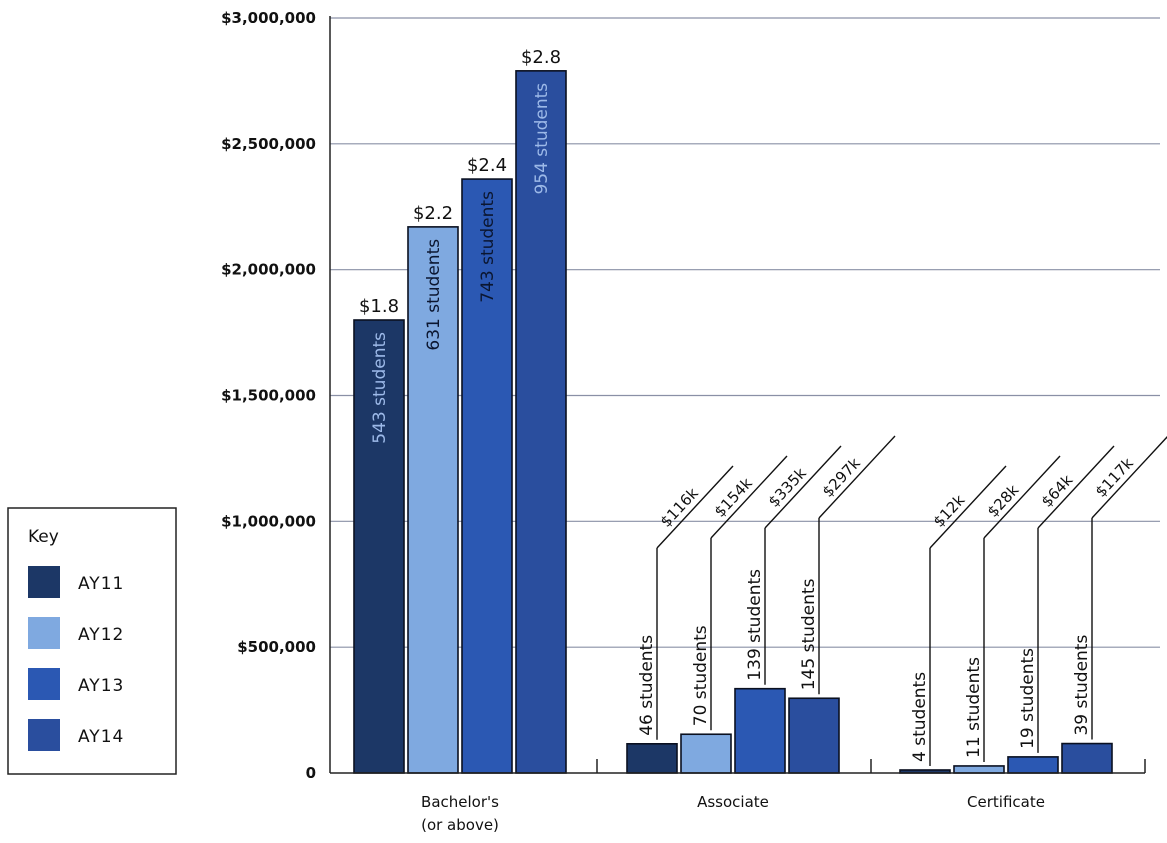 The image size is (1167, 843). Describe the element at coordinates (1028, 698) in the screenshot. I see `students-label: 19 students` at that location.